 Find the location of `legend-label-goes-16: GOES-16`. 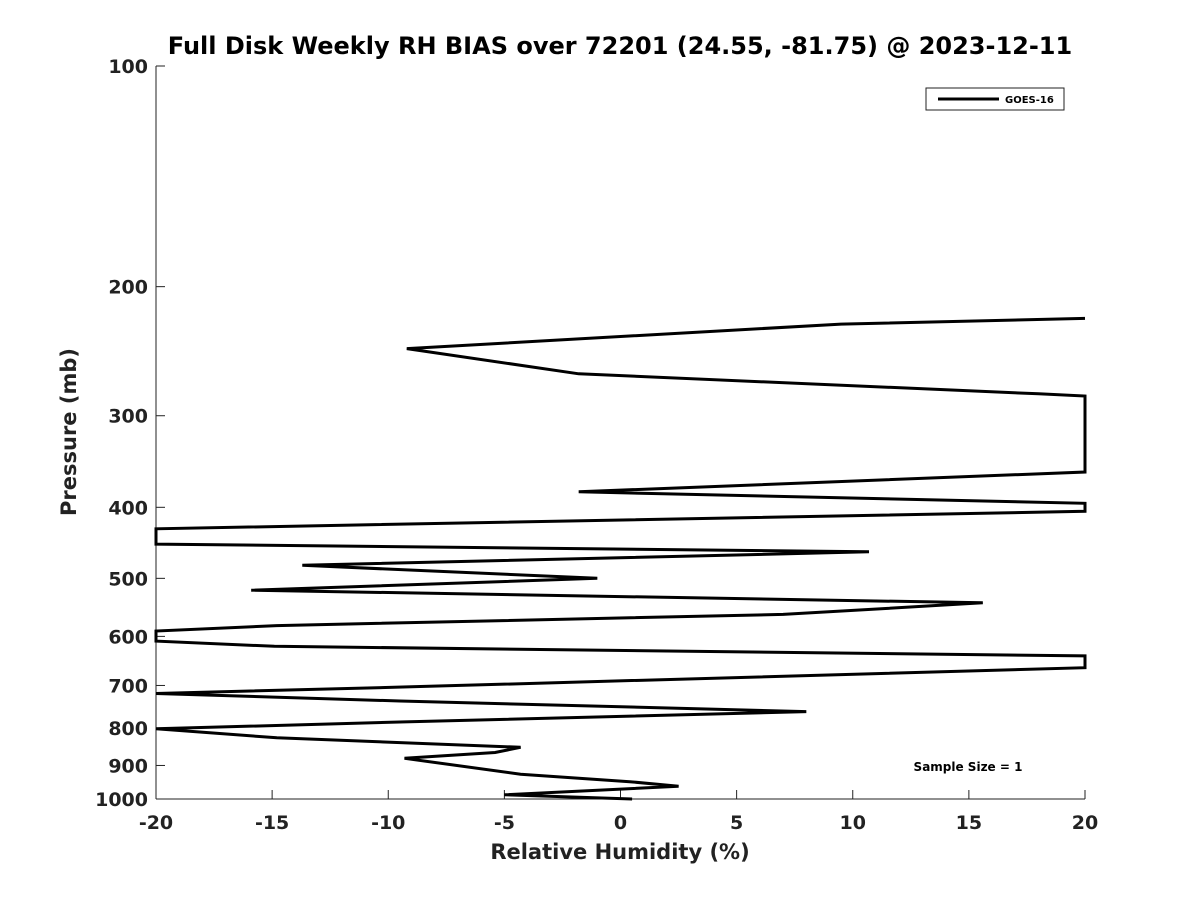

legend-label-goes-16: GOES-16 is located at coordinates (1029, 100).